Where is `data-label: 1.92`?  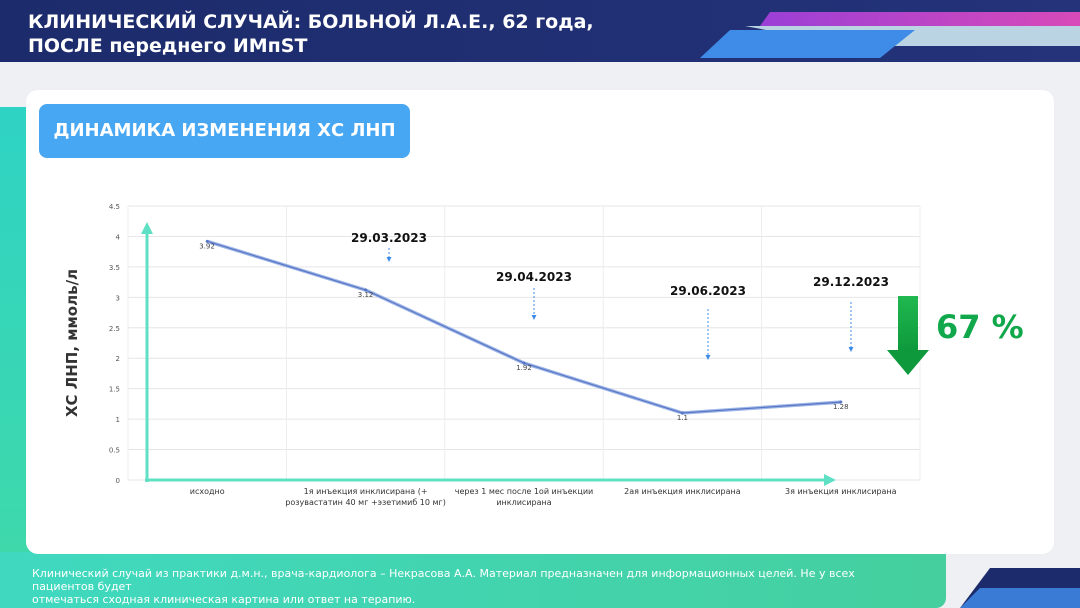
data-label: 1.92 is located at coordinates (524, 368).